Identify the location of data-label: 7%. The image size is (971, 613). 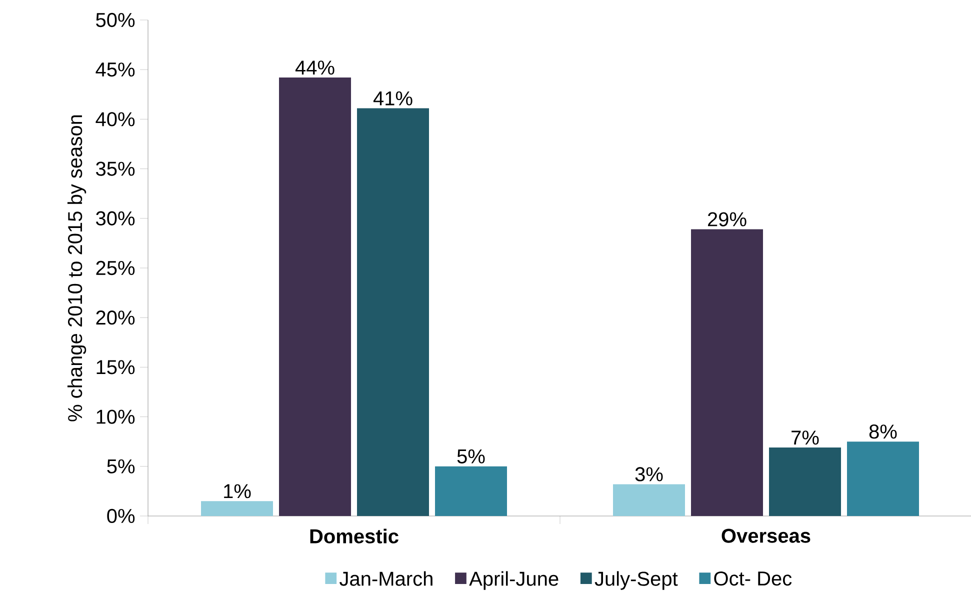
(805, 437).